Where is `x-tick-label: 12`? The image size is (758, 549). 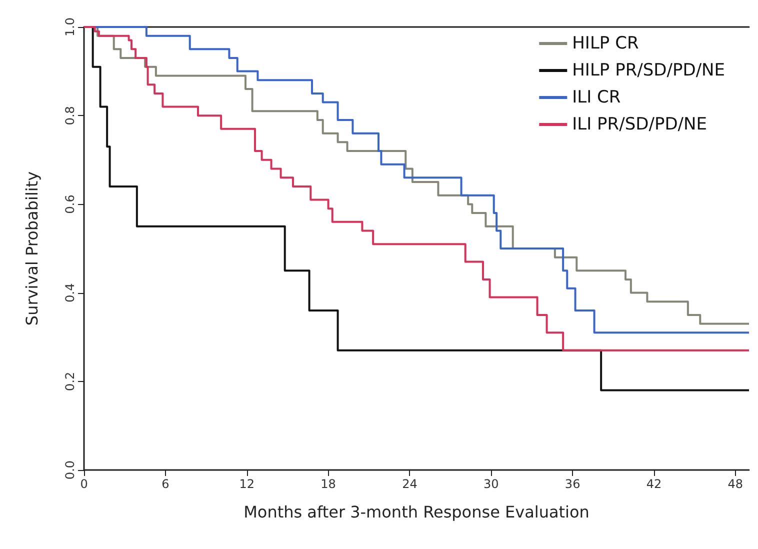
x-tick-label: 12 is located at coordinates (246, 484).